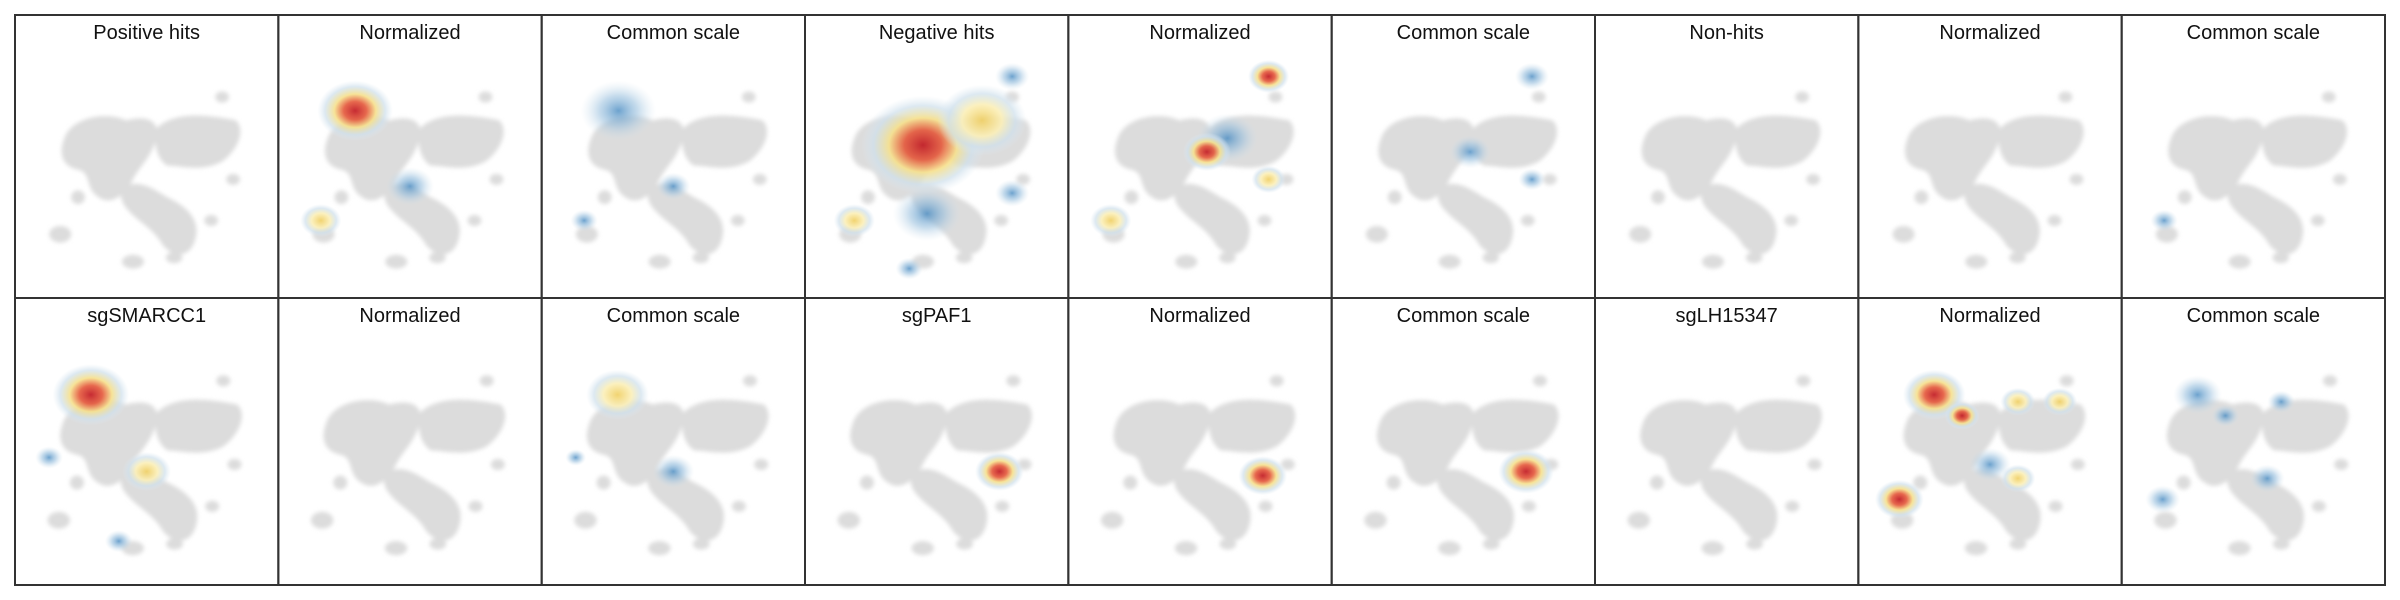 Image resolution: width=2400 pixels, height=600 pixels. Describe the element at coordinates (146, 33) in the screenshot. I see `panel-title: Positive hits` at that location.